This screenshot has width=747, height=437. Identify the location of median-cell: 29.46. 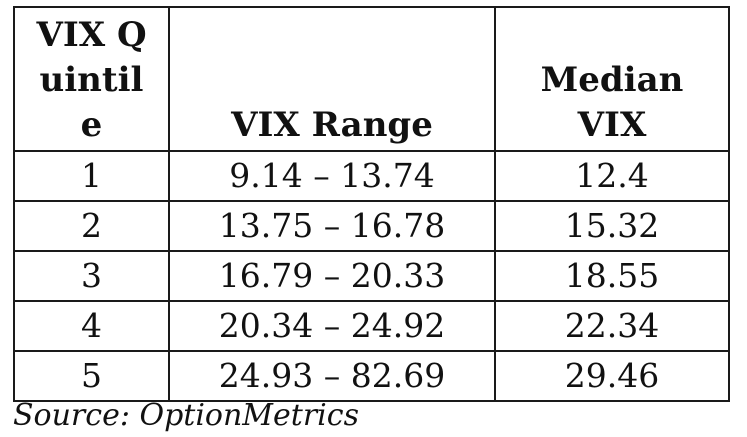
(612, 376).